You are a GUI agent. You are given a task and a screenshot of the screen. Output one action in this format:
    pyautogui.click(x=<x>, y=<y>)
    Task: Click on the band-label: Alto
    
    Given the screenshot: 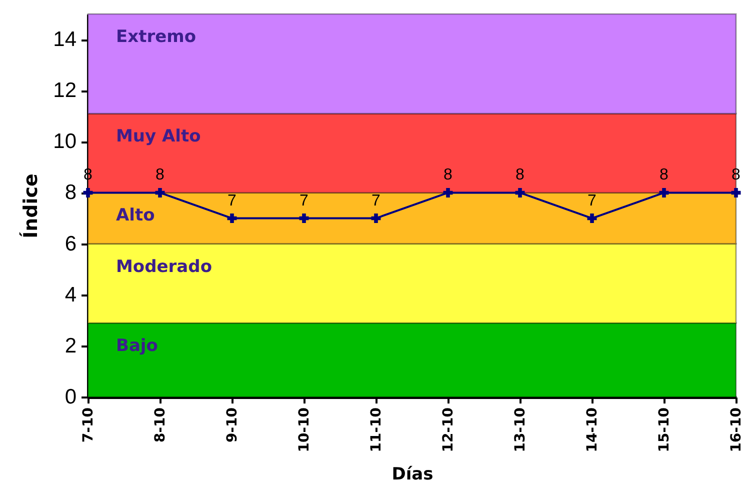 What is the action you would take?
    pyautogui.click(x=135, y=216)
    